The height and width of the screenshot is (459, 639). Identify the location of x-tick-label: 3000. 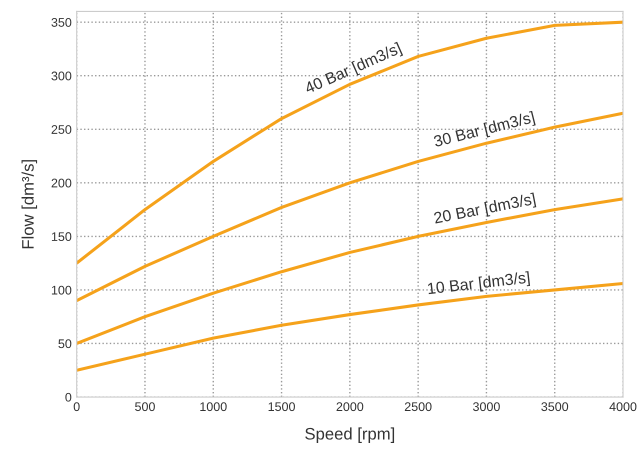
(486, 407).